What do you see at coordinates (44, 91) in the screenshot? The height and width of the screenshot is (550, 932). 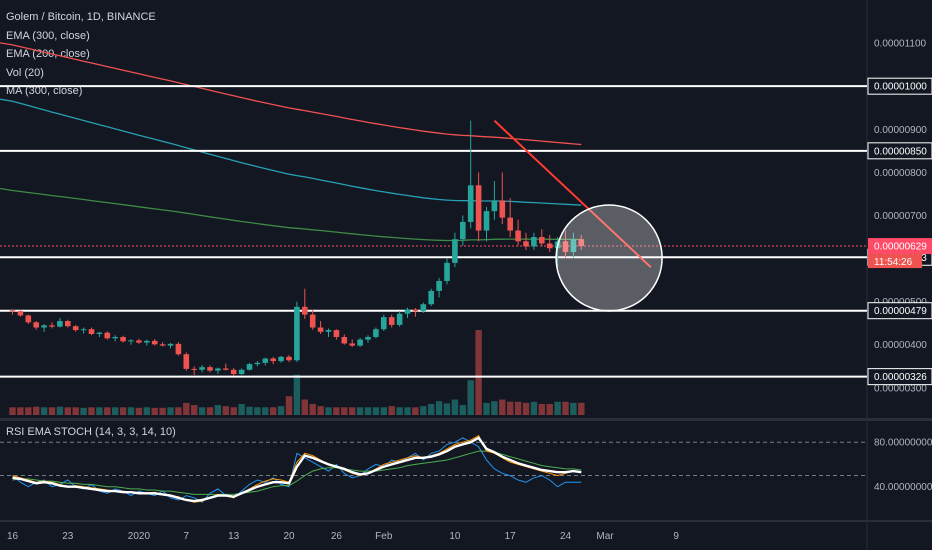 I see `legend-ma300: MA (300, close)` at bounding box center [44, 91].